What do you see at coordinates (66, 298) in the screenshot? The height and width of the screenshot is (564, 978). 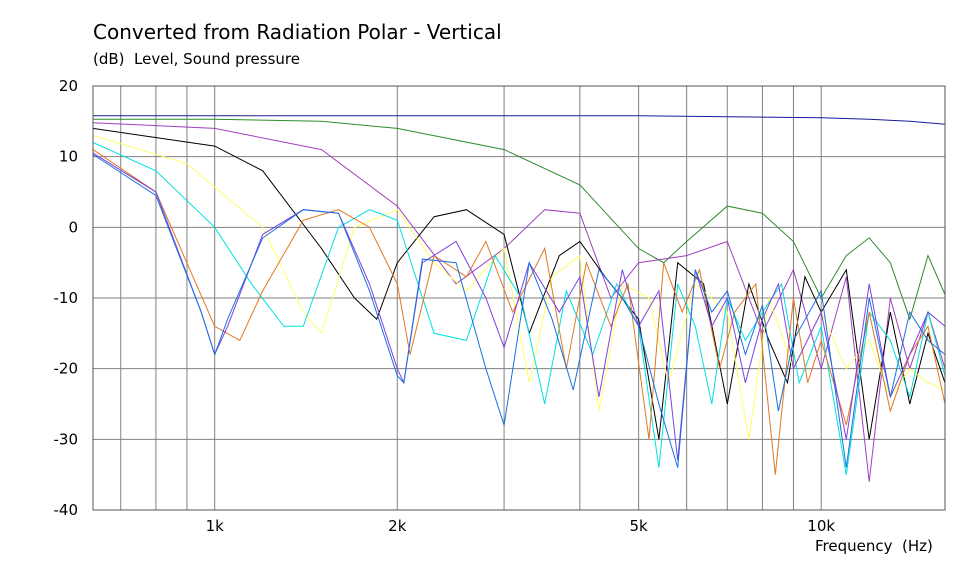 I see `y-tick-label: -10` at bounding box center [66, 298].